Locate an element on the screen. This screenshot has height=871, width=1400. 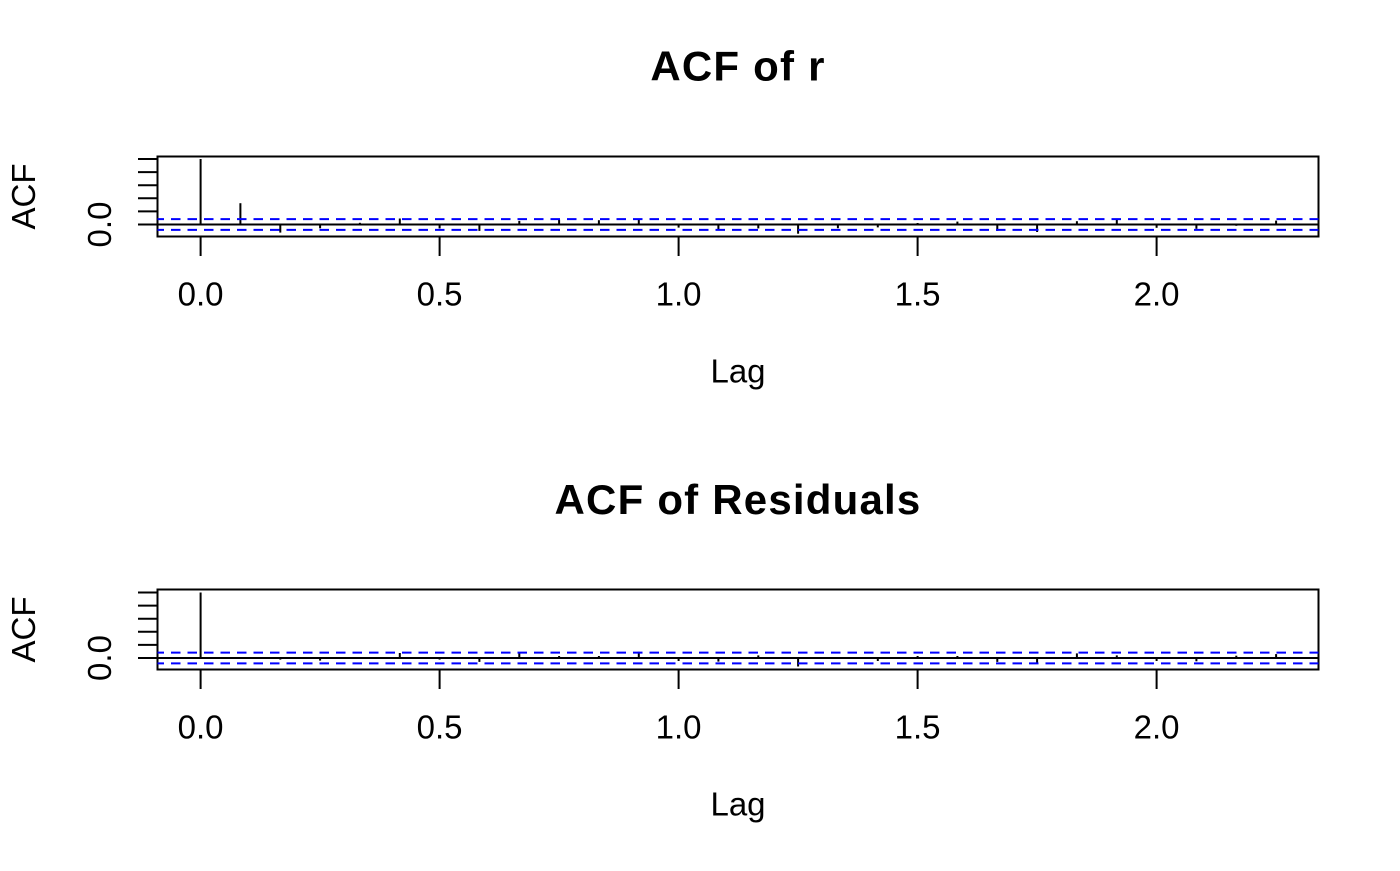
svg-text: ACF of r is located at coordinates (737, 65).